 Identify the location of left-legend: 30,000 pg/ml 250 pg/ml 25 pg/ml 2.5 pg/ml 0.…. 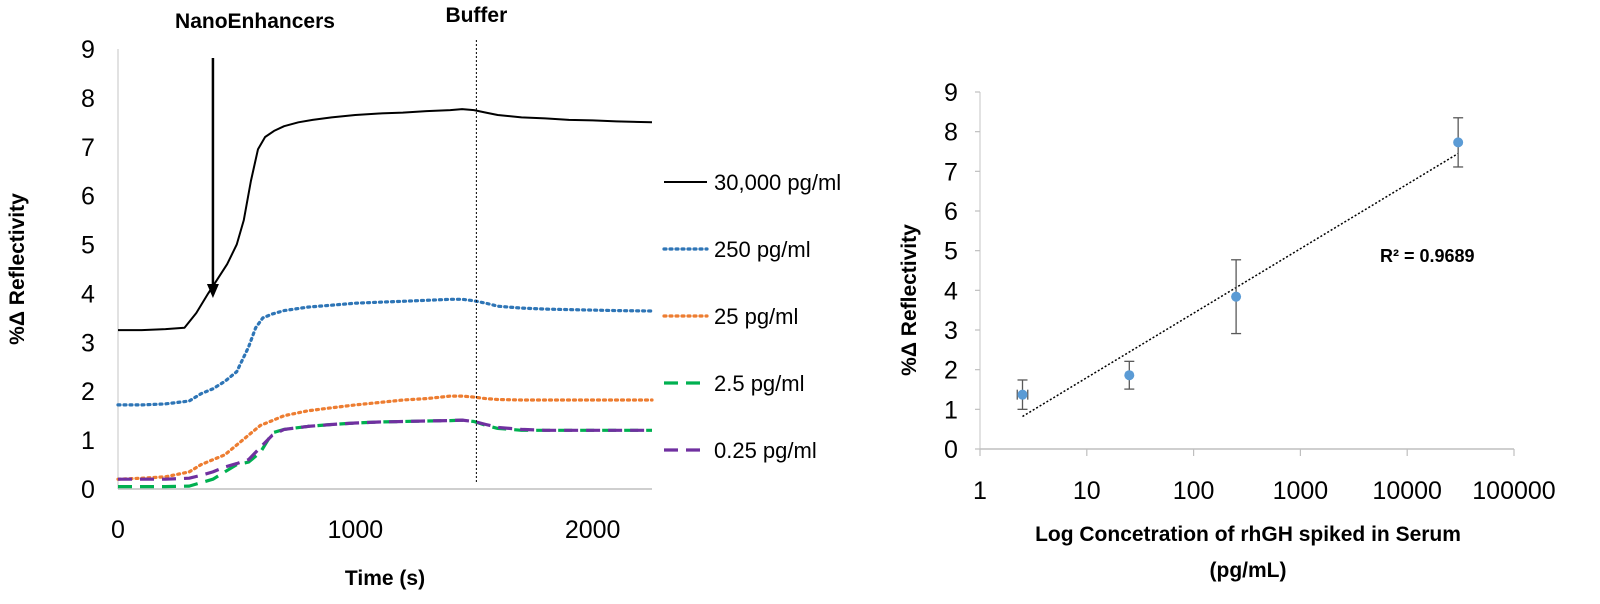
(751, 316).